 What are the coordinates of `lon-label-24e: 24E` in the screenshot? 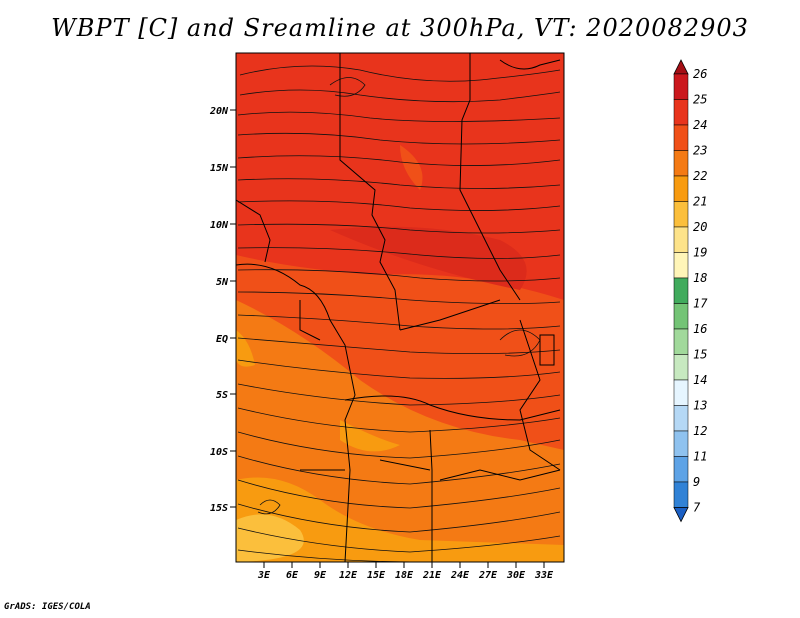 It's located at (460, 575).